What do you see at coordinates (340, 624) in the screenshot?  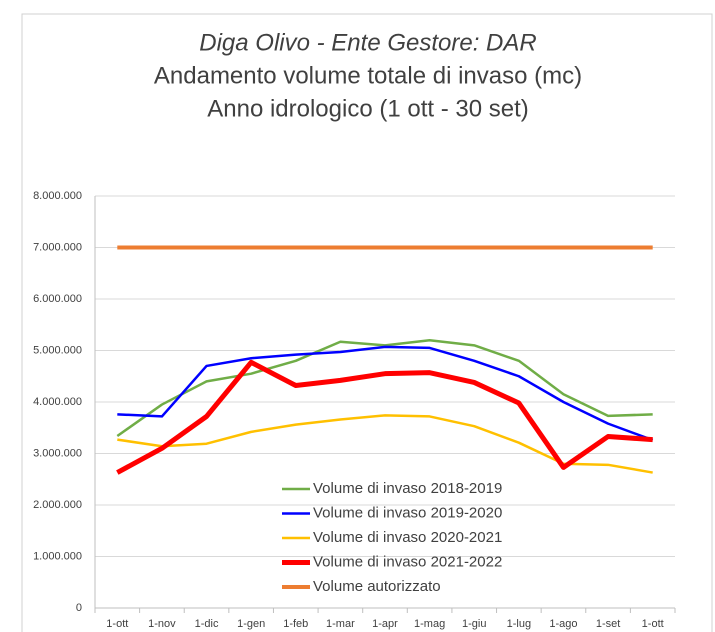 I see `x-tick-label: 1-mar` at bounding box center [340, 624].